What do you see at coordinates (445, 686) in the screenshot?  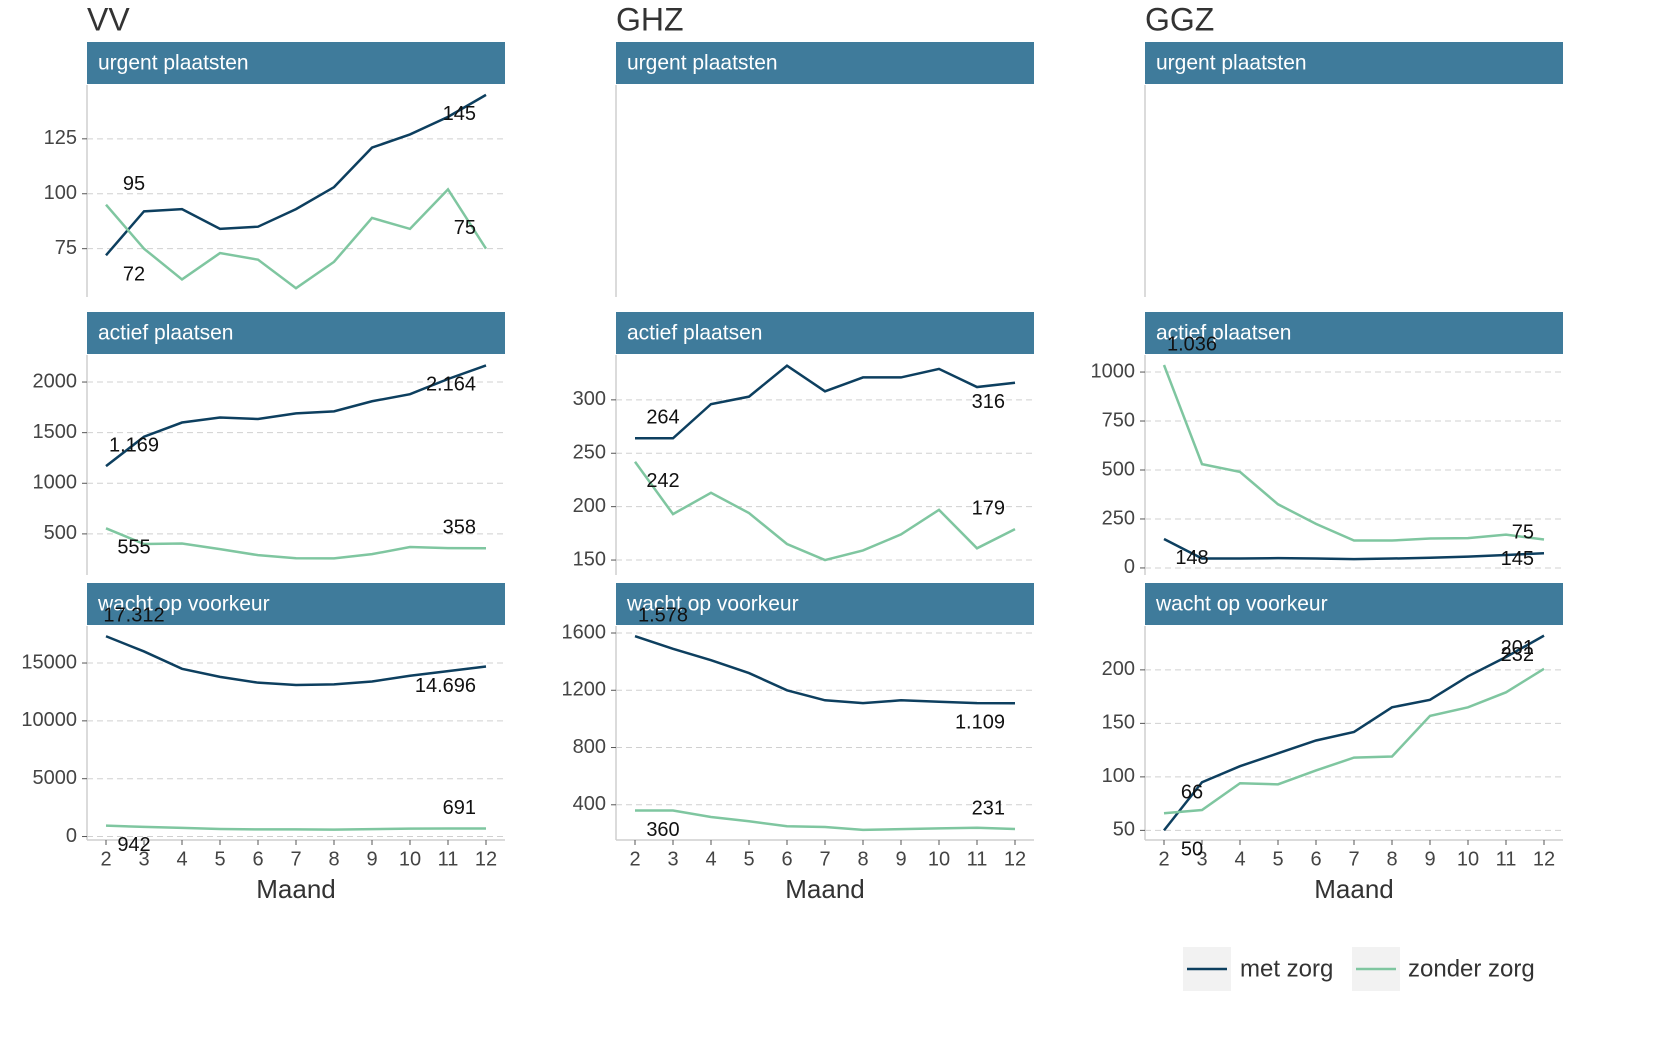 I see `data-label: 14.696` at bounding box center [445, 686].